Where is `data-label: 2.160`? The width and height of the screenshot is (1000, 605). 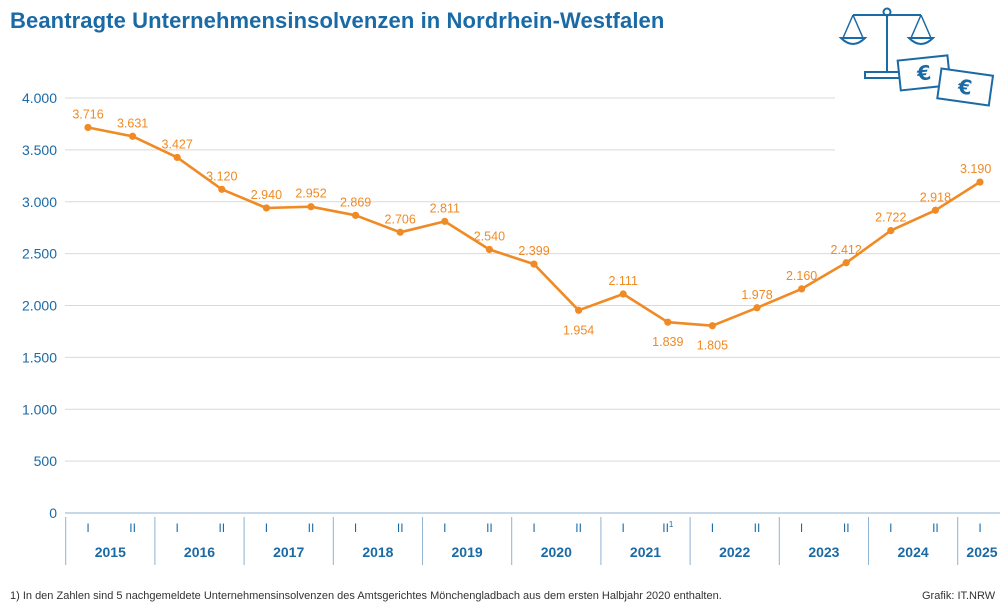 data-label: 2.160 is located at coordinates (801, 276).